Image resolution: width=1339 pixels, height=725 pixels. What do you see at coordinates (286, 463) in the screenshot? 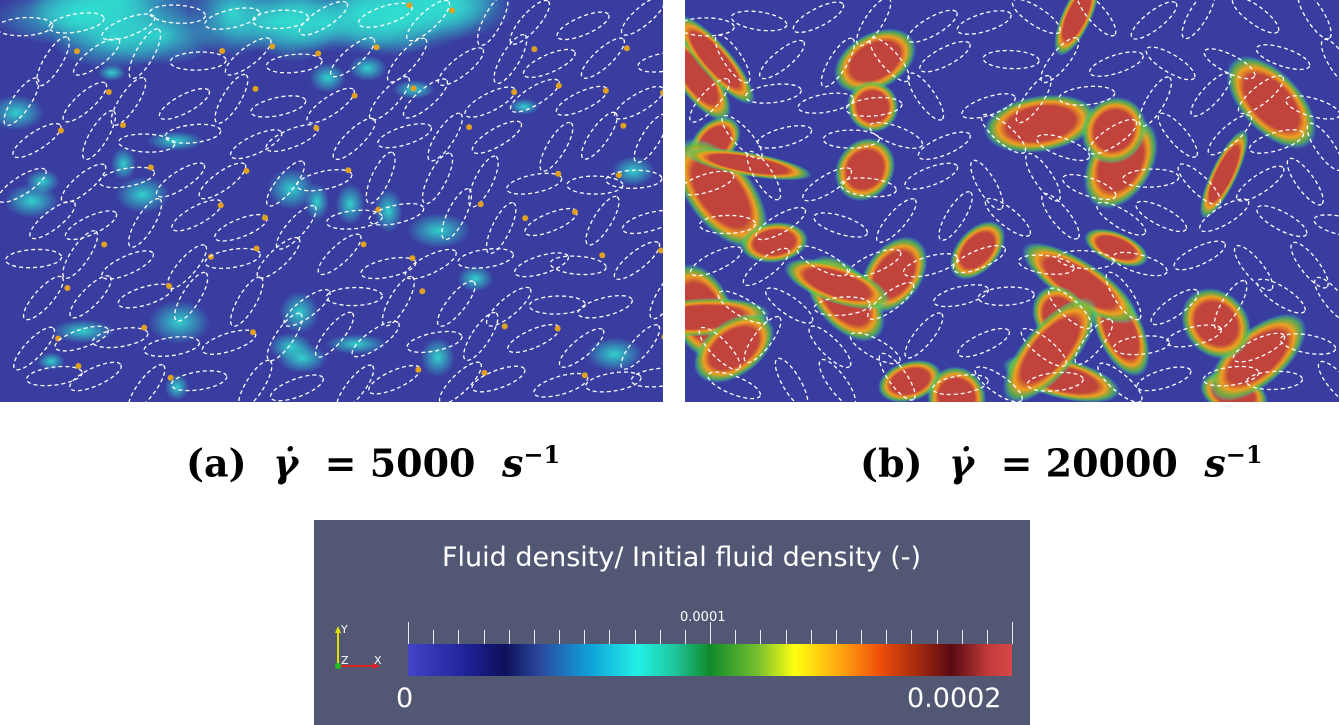
I see `caption-a-symbol: γ̇` at bounding box center [286, 463].